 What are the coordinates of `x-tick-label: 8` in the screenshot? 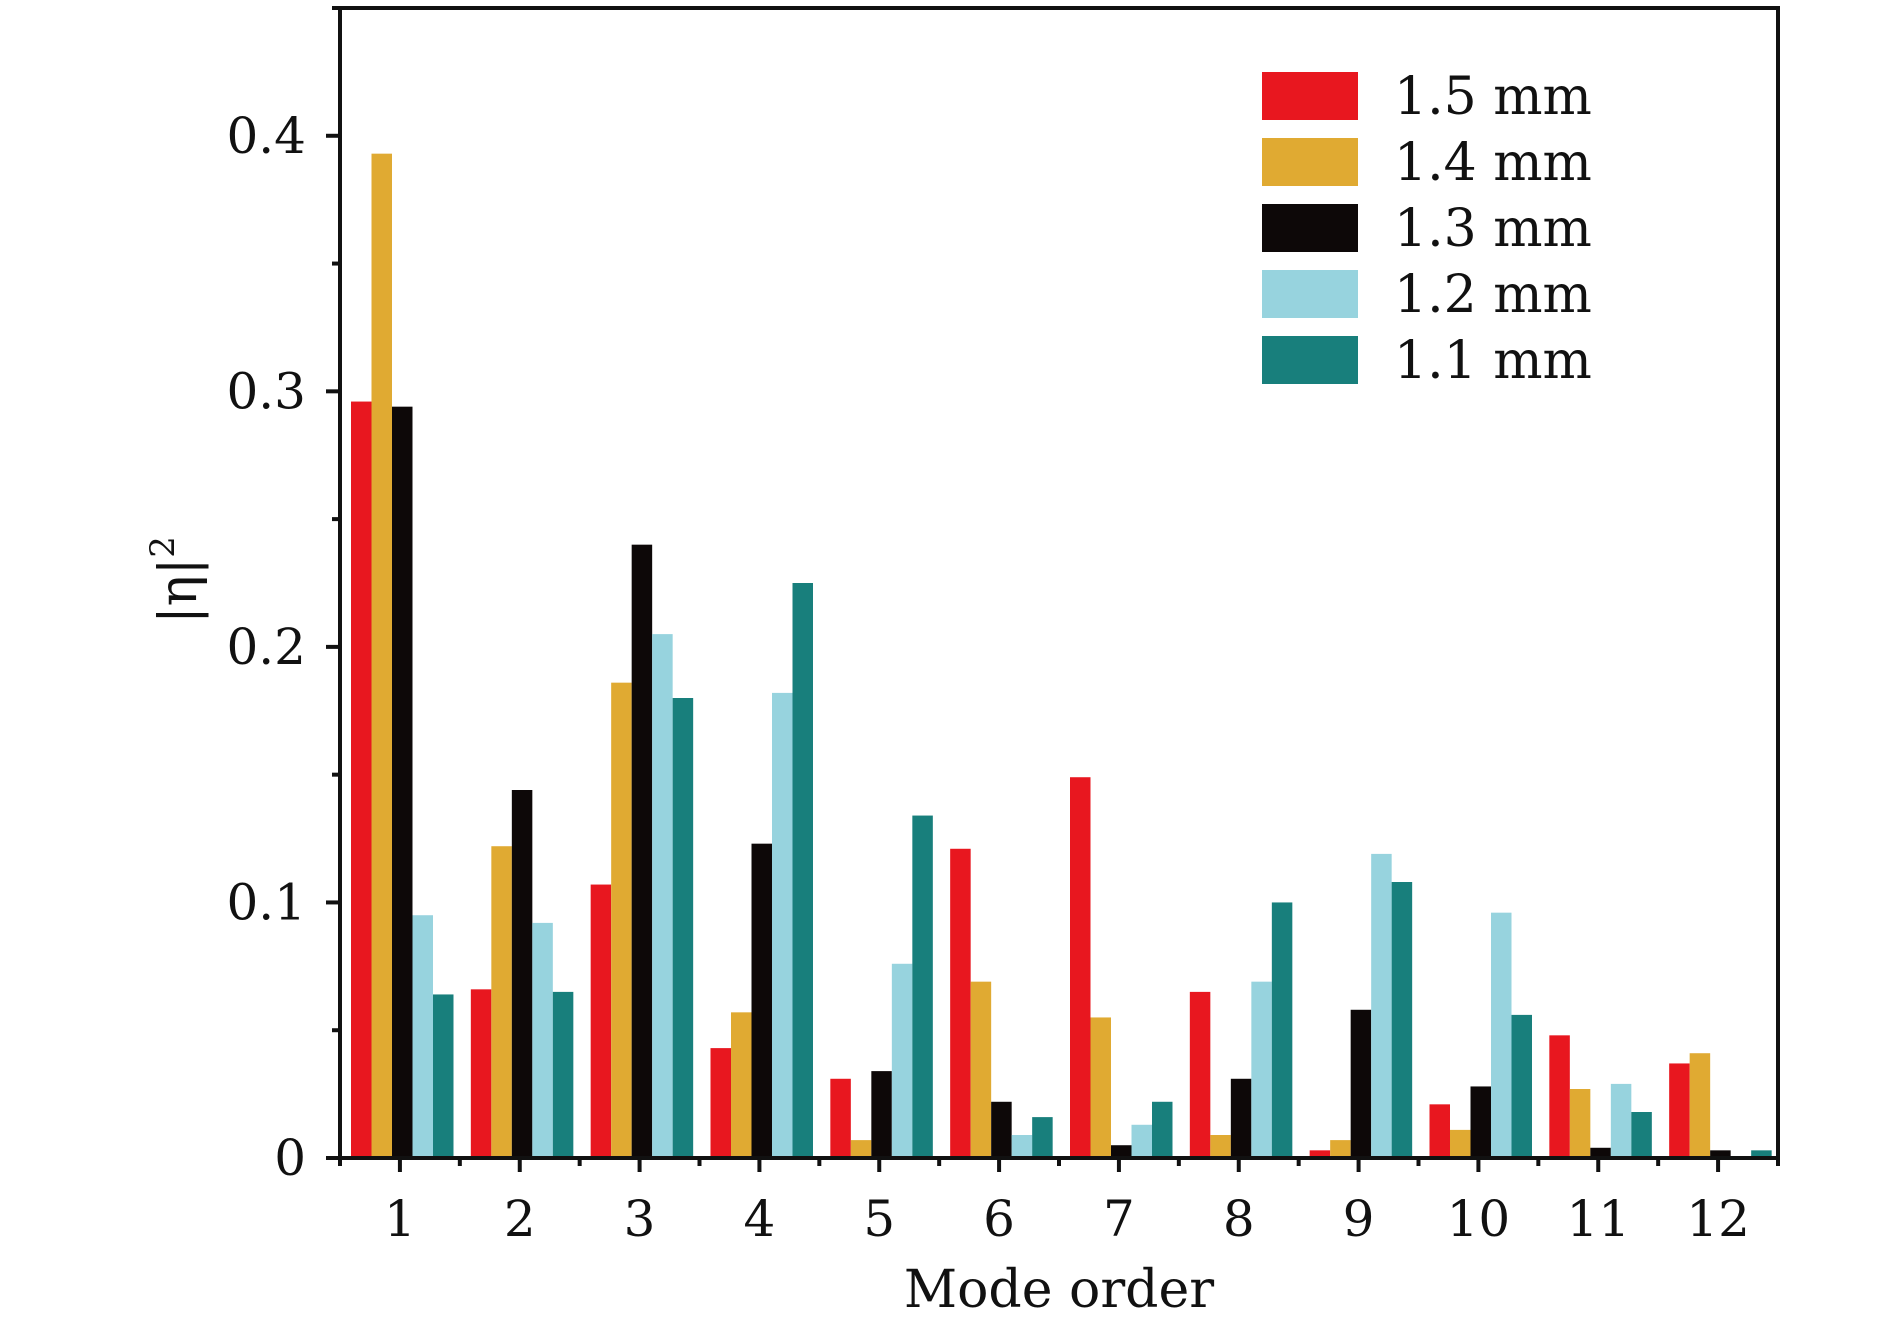 It's located at (1239, 1219).